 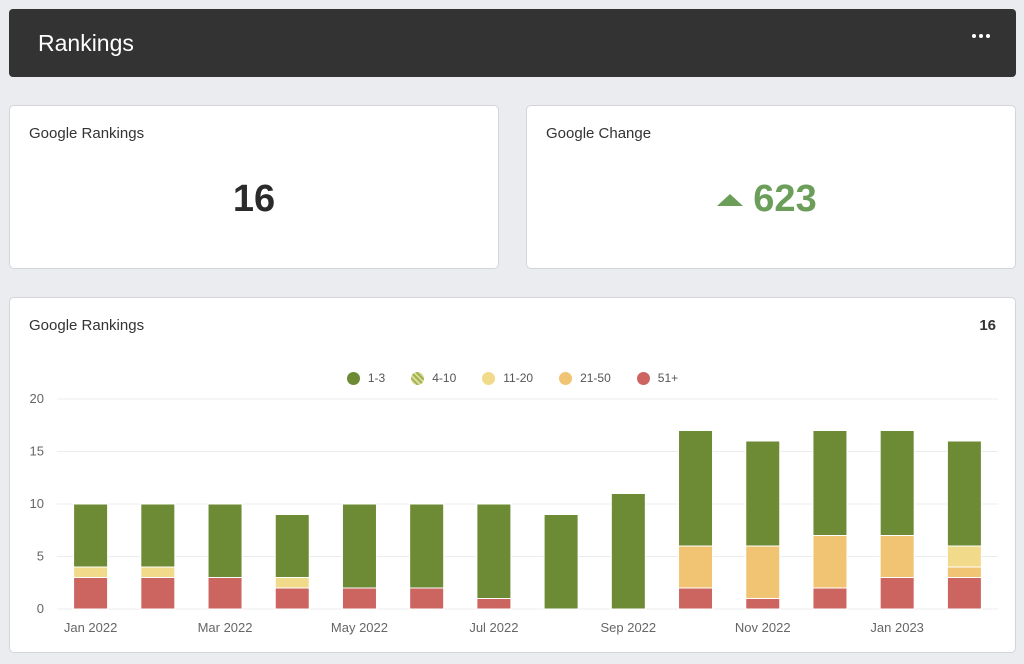 What do you see at coordinates (37, 503) in the screenshot?
I see `y-tick-label: 10` at bounding box center [37, 503].